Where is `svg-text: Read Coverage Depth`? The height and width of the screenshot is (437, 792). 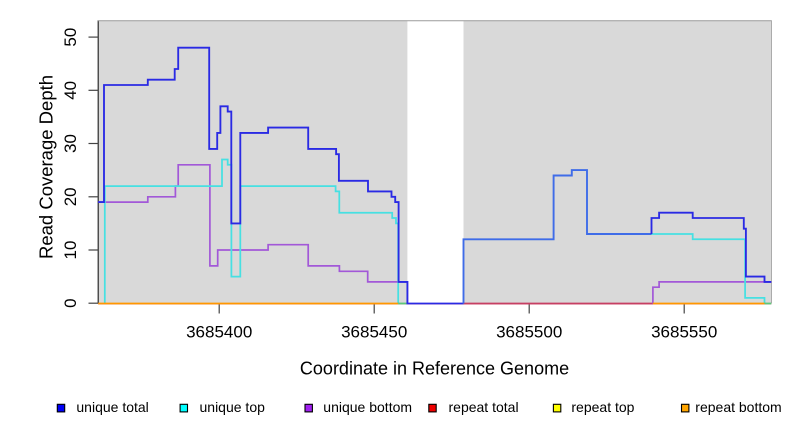
svg-text: Read Coverage Depth is located at coordinates (45, 167).